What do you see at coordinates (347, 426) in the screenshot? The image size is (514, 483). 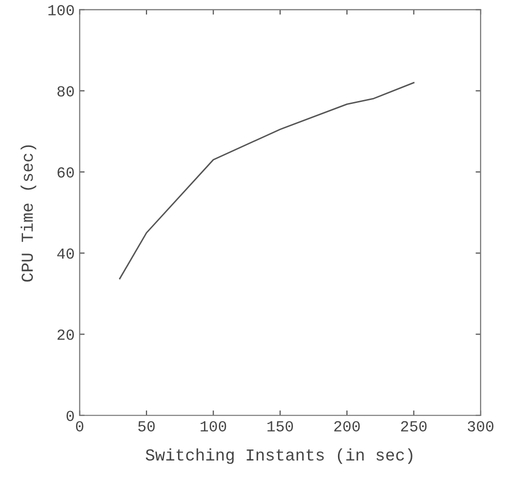 I see `x-tick-label: 200` at bounding box center [347, 426].